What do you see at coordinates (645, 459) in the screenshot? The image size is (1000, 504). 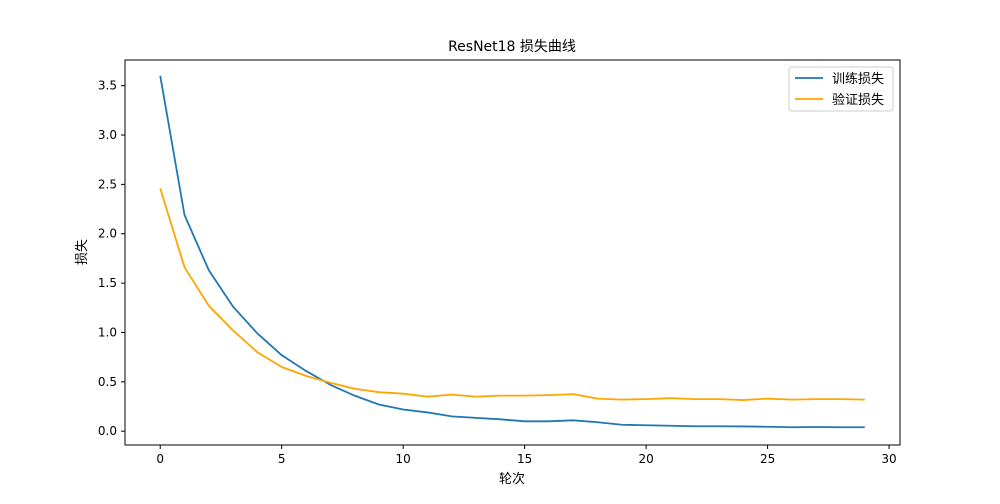 I see `x-tick-label: 20` at bounding box center [645, 459].